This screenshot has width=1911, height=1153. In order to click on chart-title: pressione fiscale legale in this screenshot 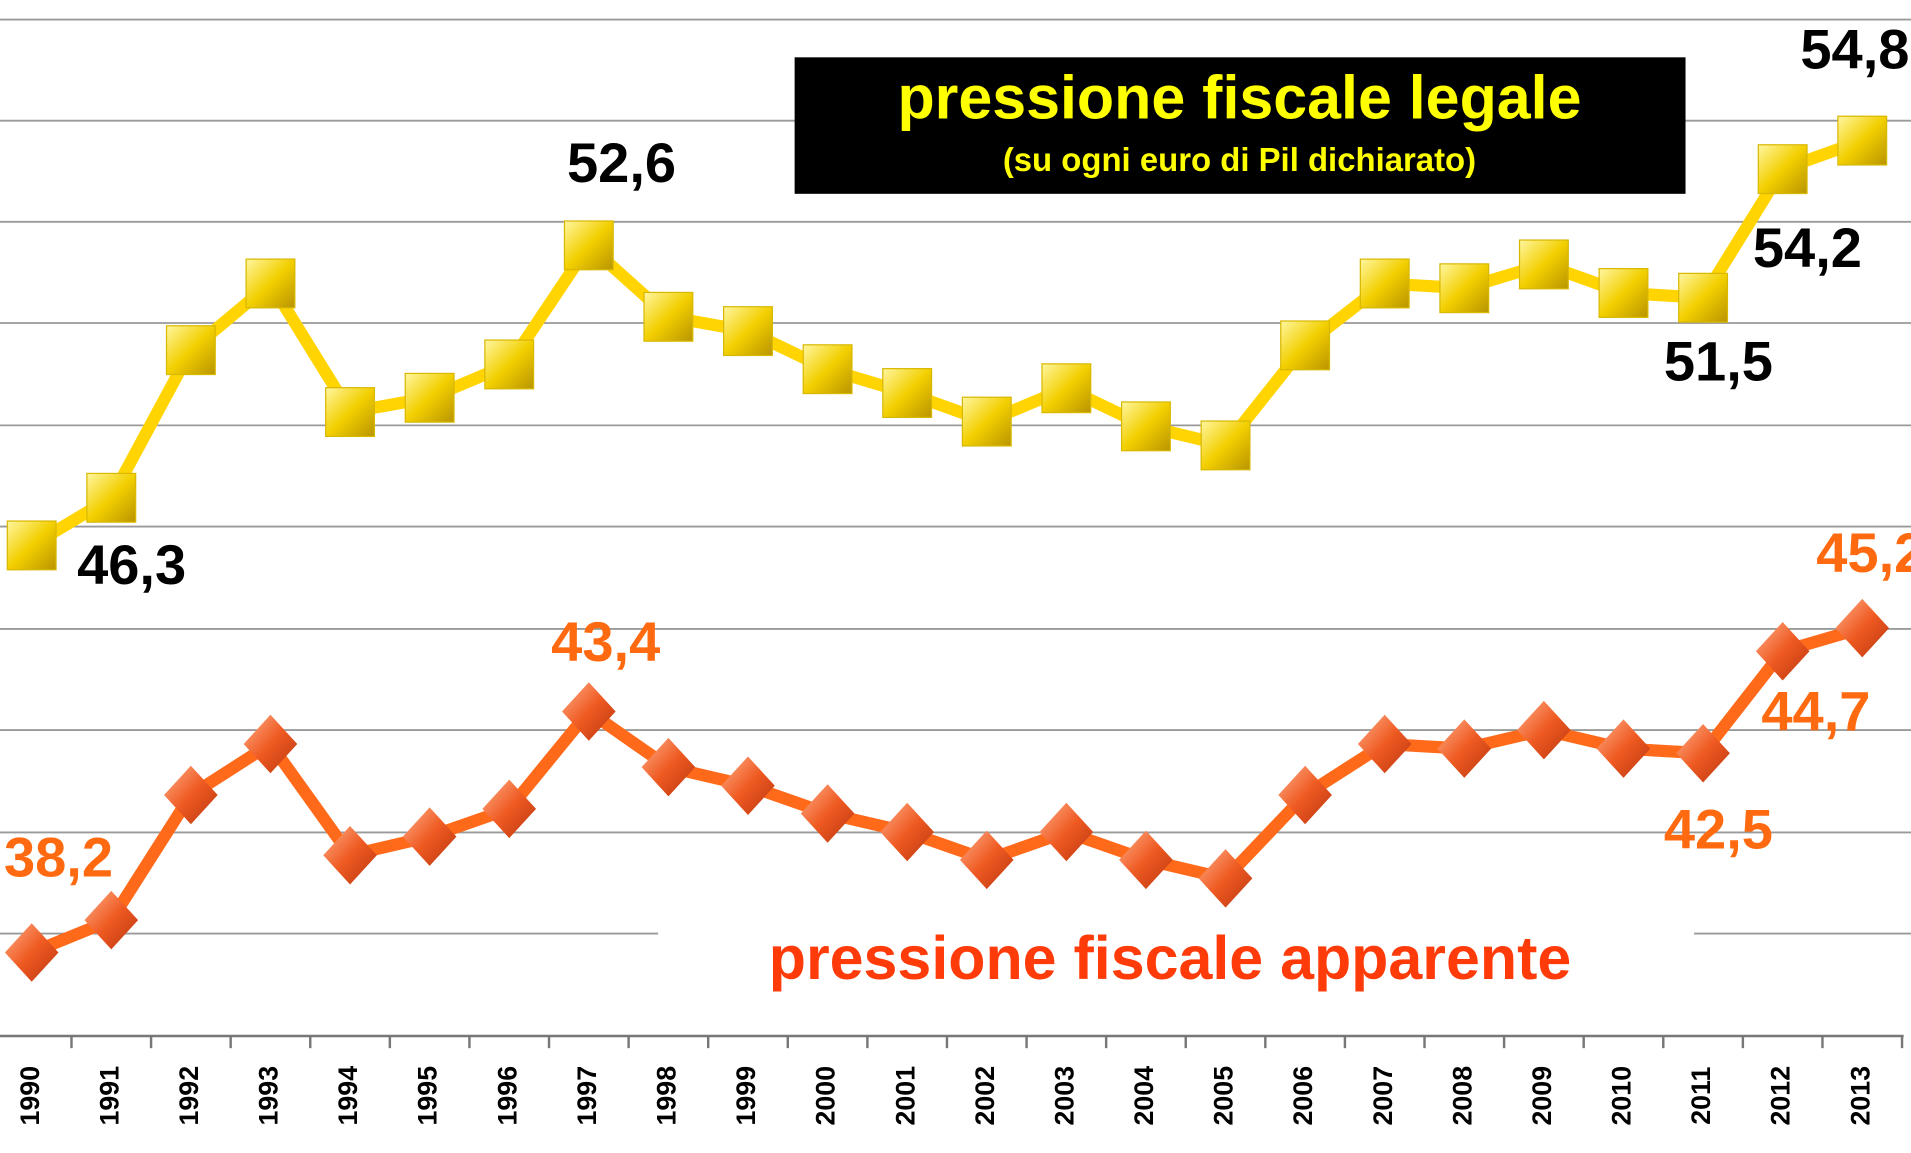, I will do `click(1239, 98)`.